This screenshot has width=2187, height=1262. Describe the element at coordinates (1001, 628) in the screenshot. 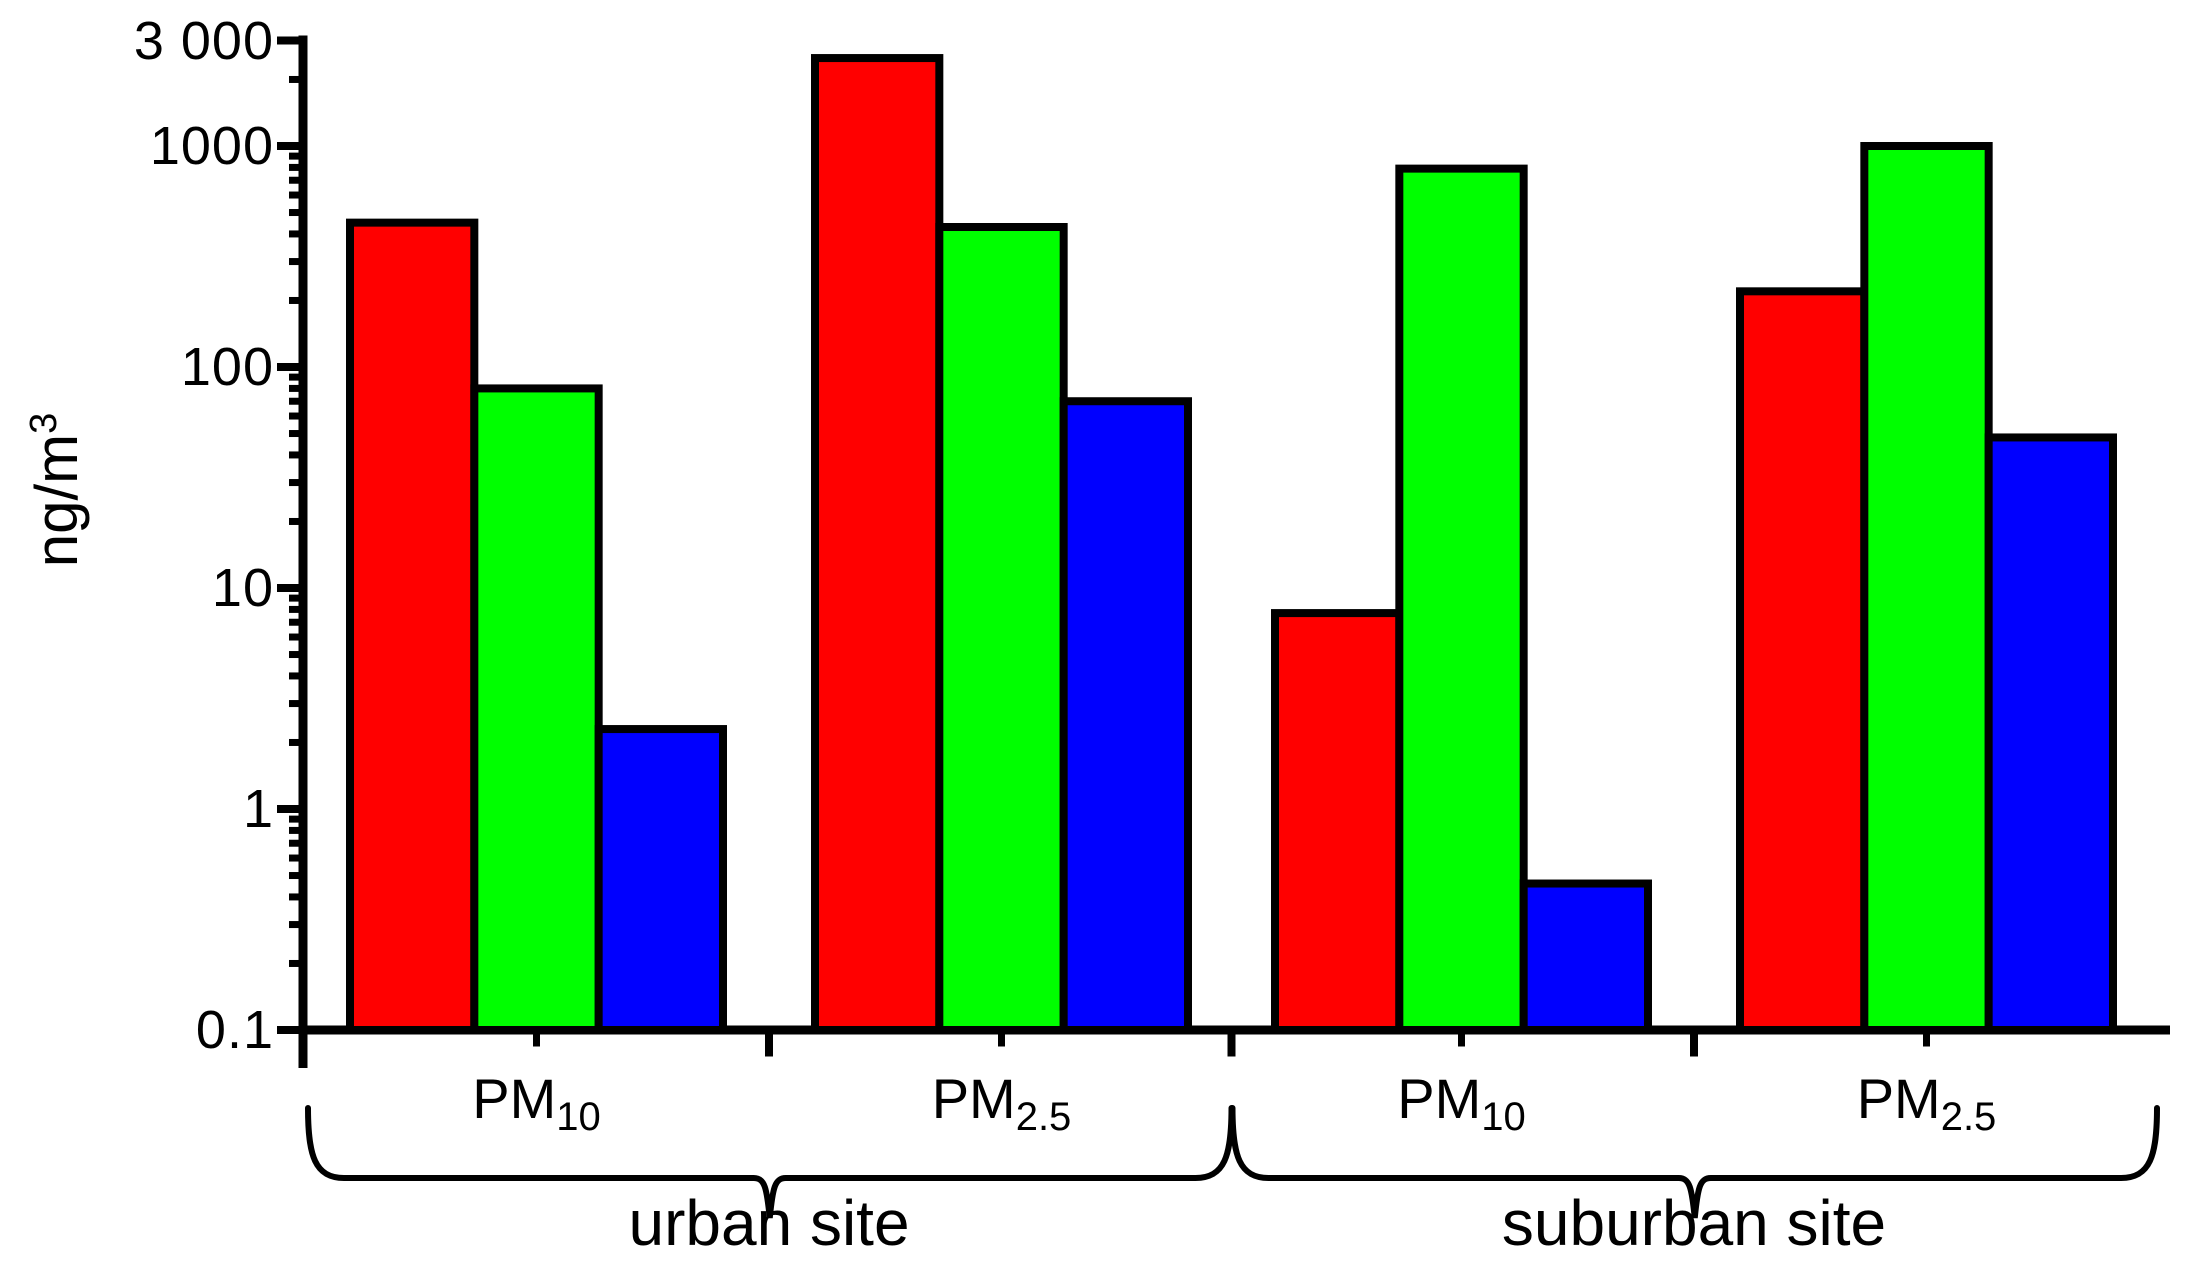

I see `bar-green-pm2.5-urban` at that location.